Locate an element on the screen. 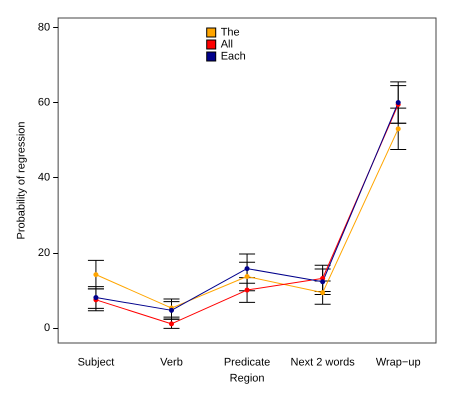 The height and width of the screenshot is (403, 452). x-tick-label: Wrap−up is located at coordinates (398, 362).